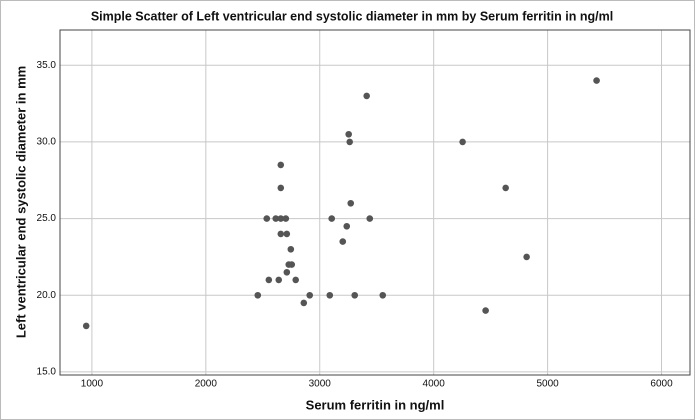  Describe the element at coordinates (320, 384) in the screenshot. I see `x-tick-label: 3000` at that location.